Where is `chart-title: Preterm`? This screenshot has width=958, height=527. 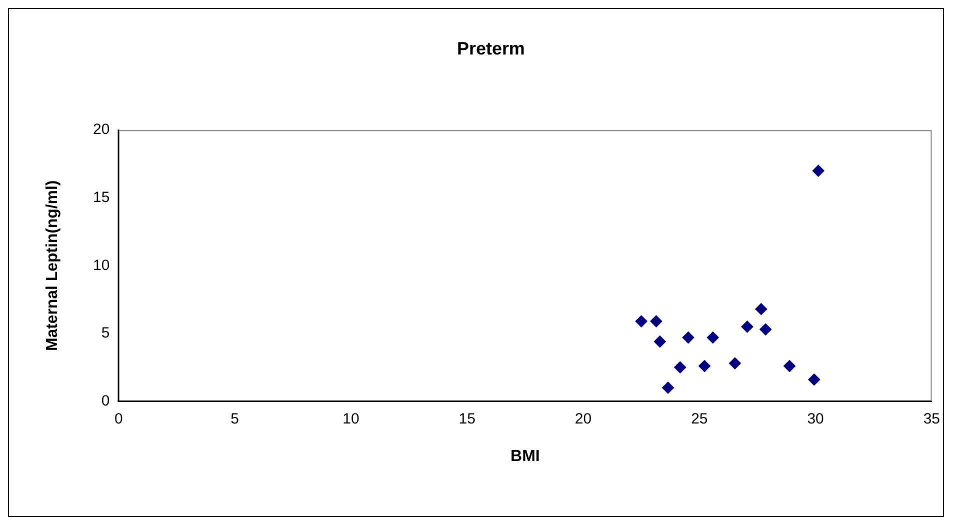 chart-title: Preterm is located at coordinates (491, 48).